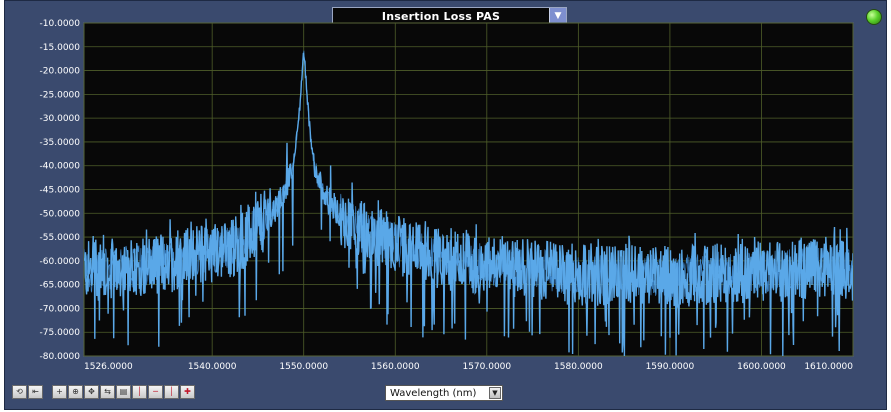 The width and height of the screenshot is (891, 412). I want to click on y-tick-label: -55.0000, so click(60, 238).